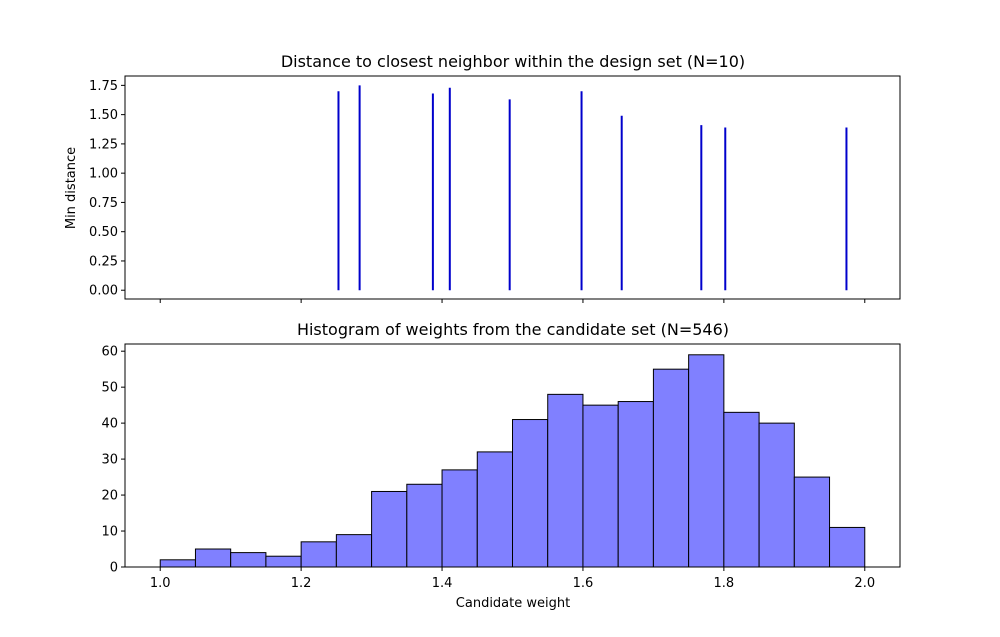 This screenshot has width=1000, height=637. I want to click on y-tick-label: 0.50, so click(103, 232).